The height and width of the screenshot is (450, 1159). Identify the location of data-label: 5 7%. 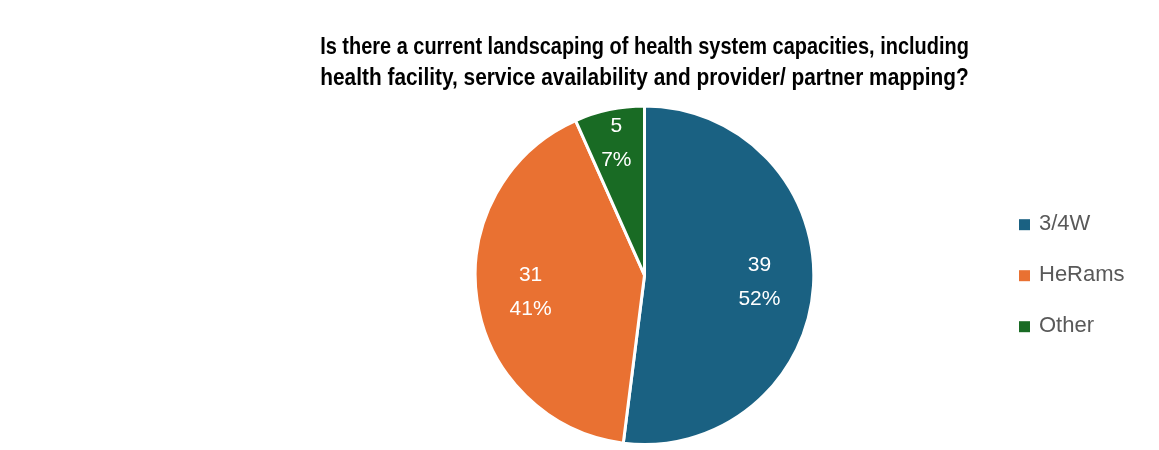
(616, 141).